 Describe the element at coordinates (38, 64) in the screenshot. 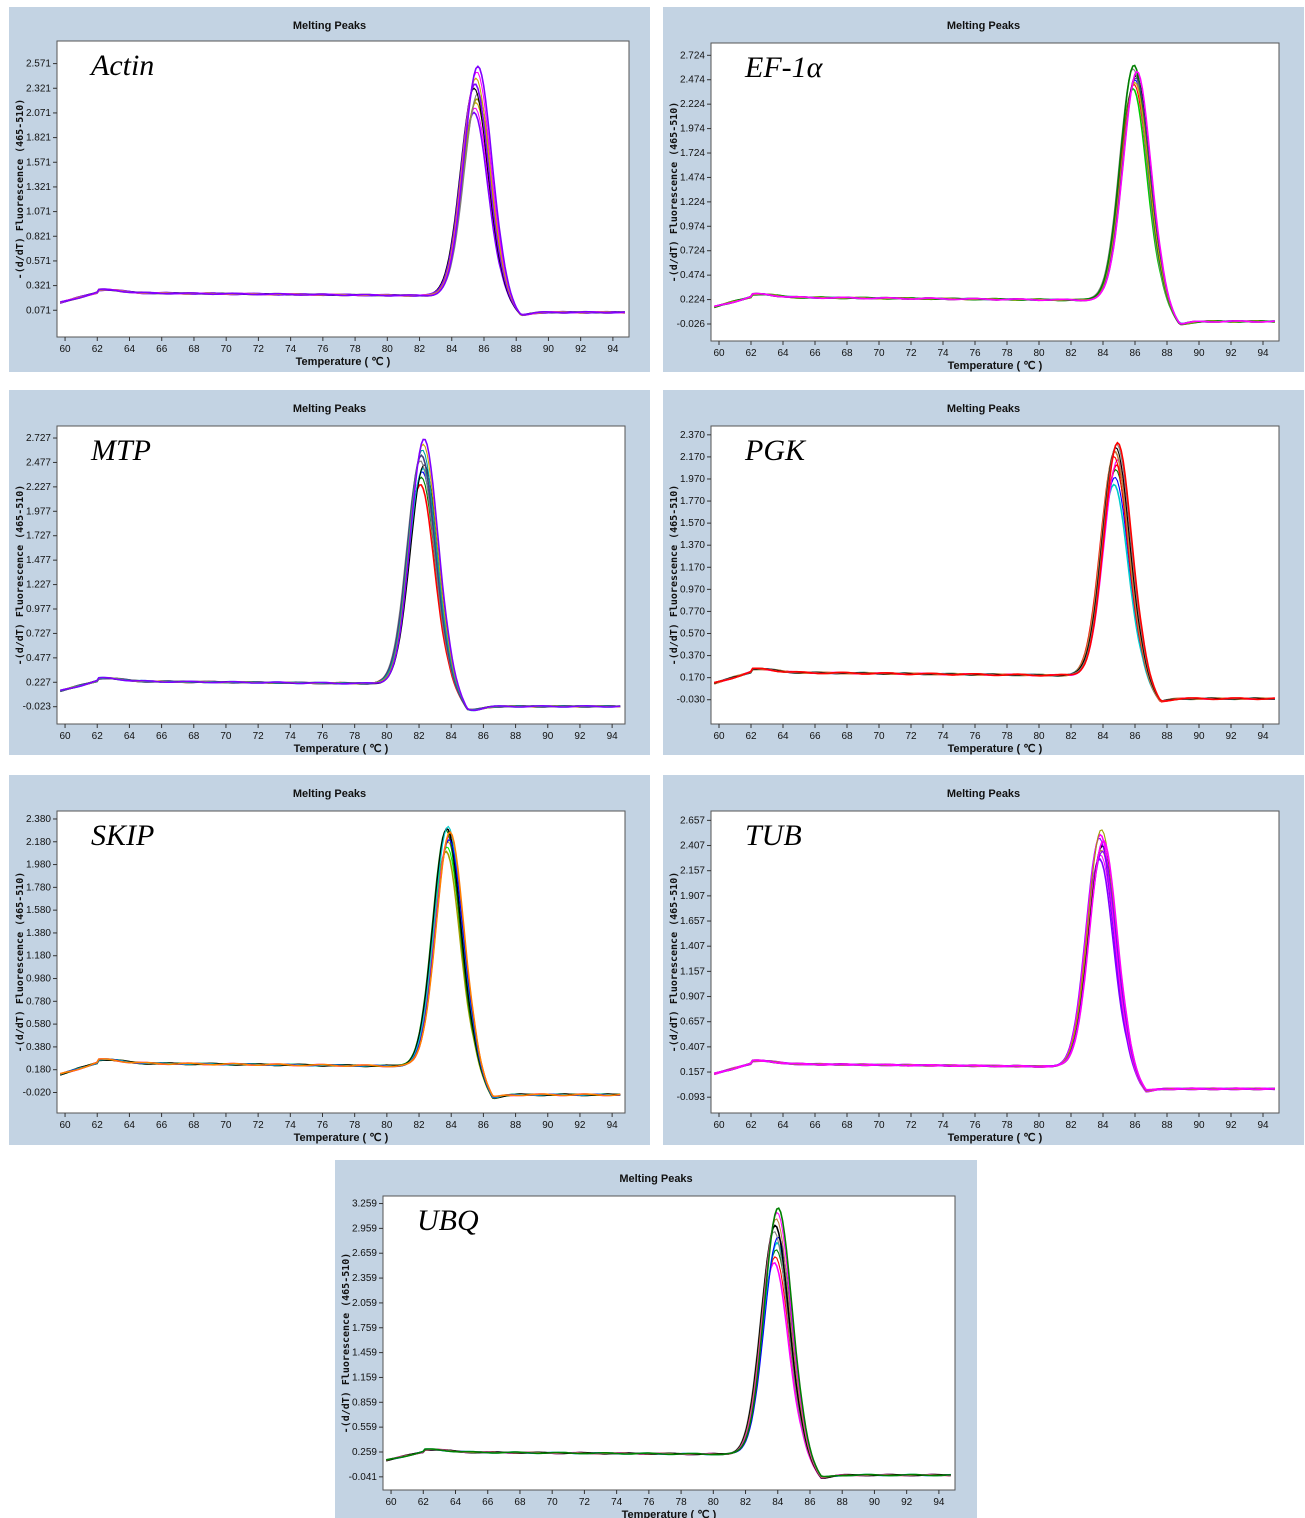

I see `y-tick-label: 2.571` at that location.